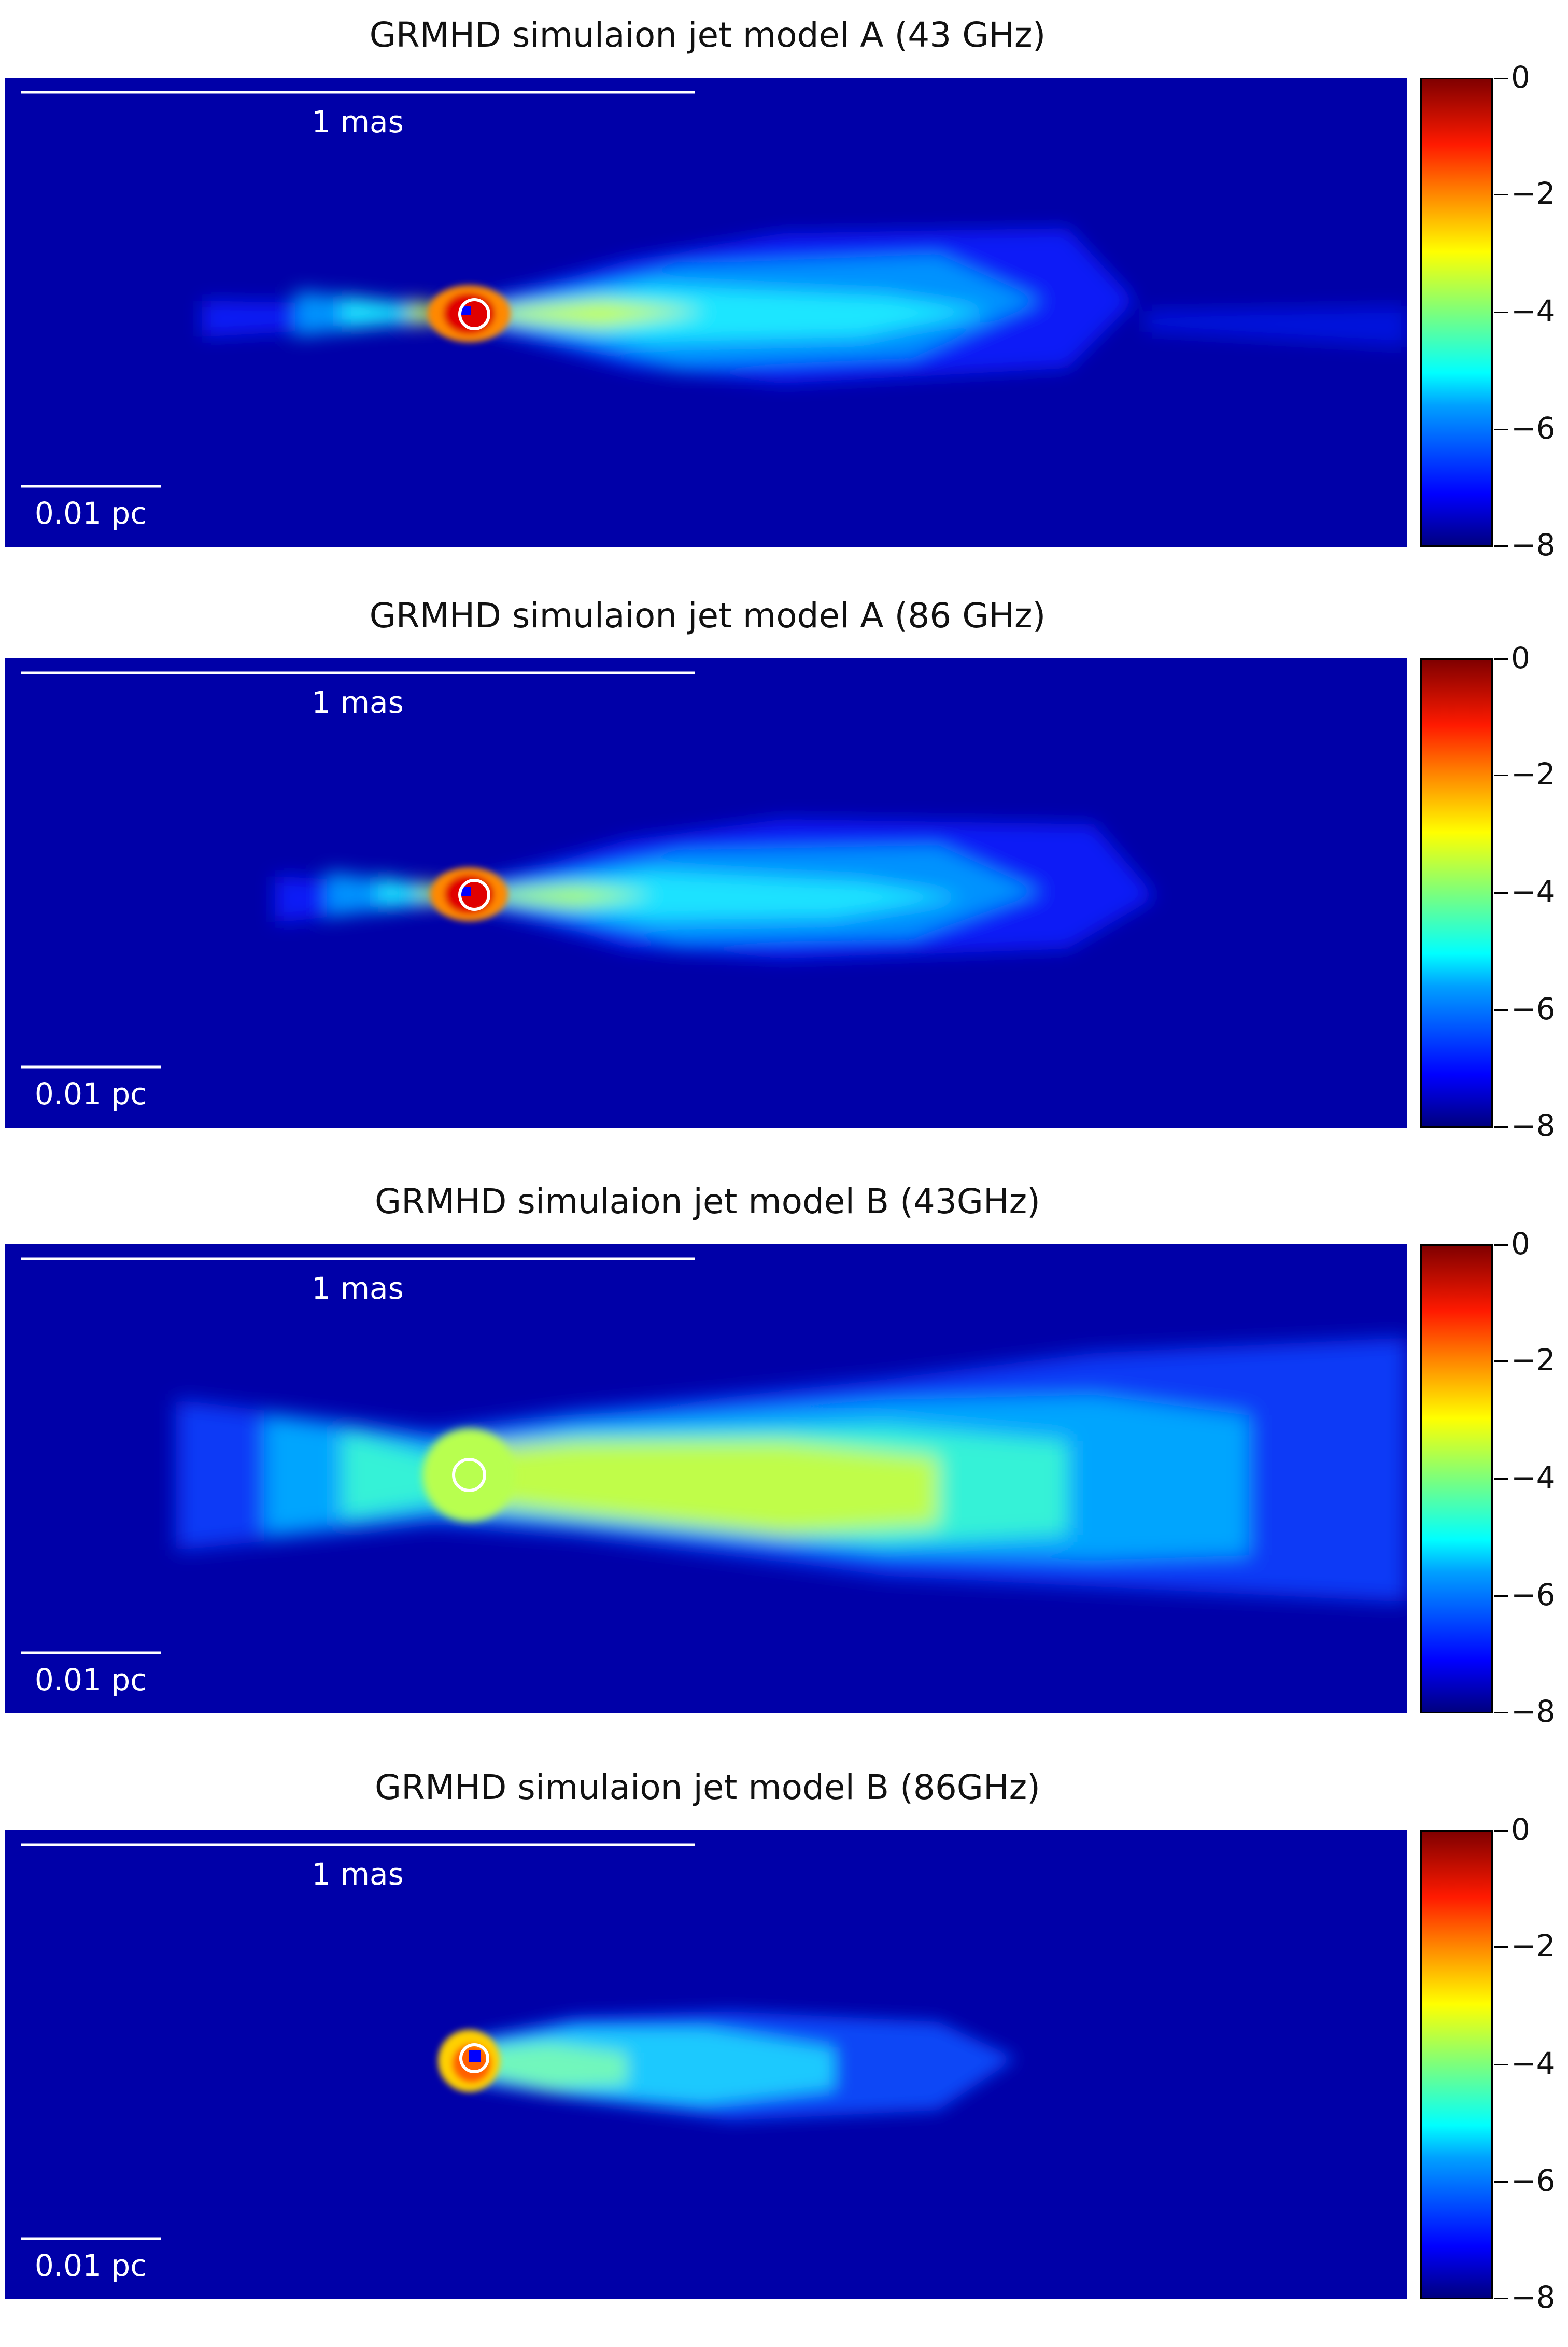 This screenshot has width=1568, height=2347. Describe the element at coordinates (707, 35) in the screenshot. I see `panel-title: GRMHD simulaion jet model A (43 GHz)` at that location.